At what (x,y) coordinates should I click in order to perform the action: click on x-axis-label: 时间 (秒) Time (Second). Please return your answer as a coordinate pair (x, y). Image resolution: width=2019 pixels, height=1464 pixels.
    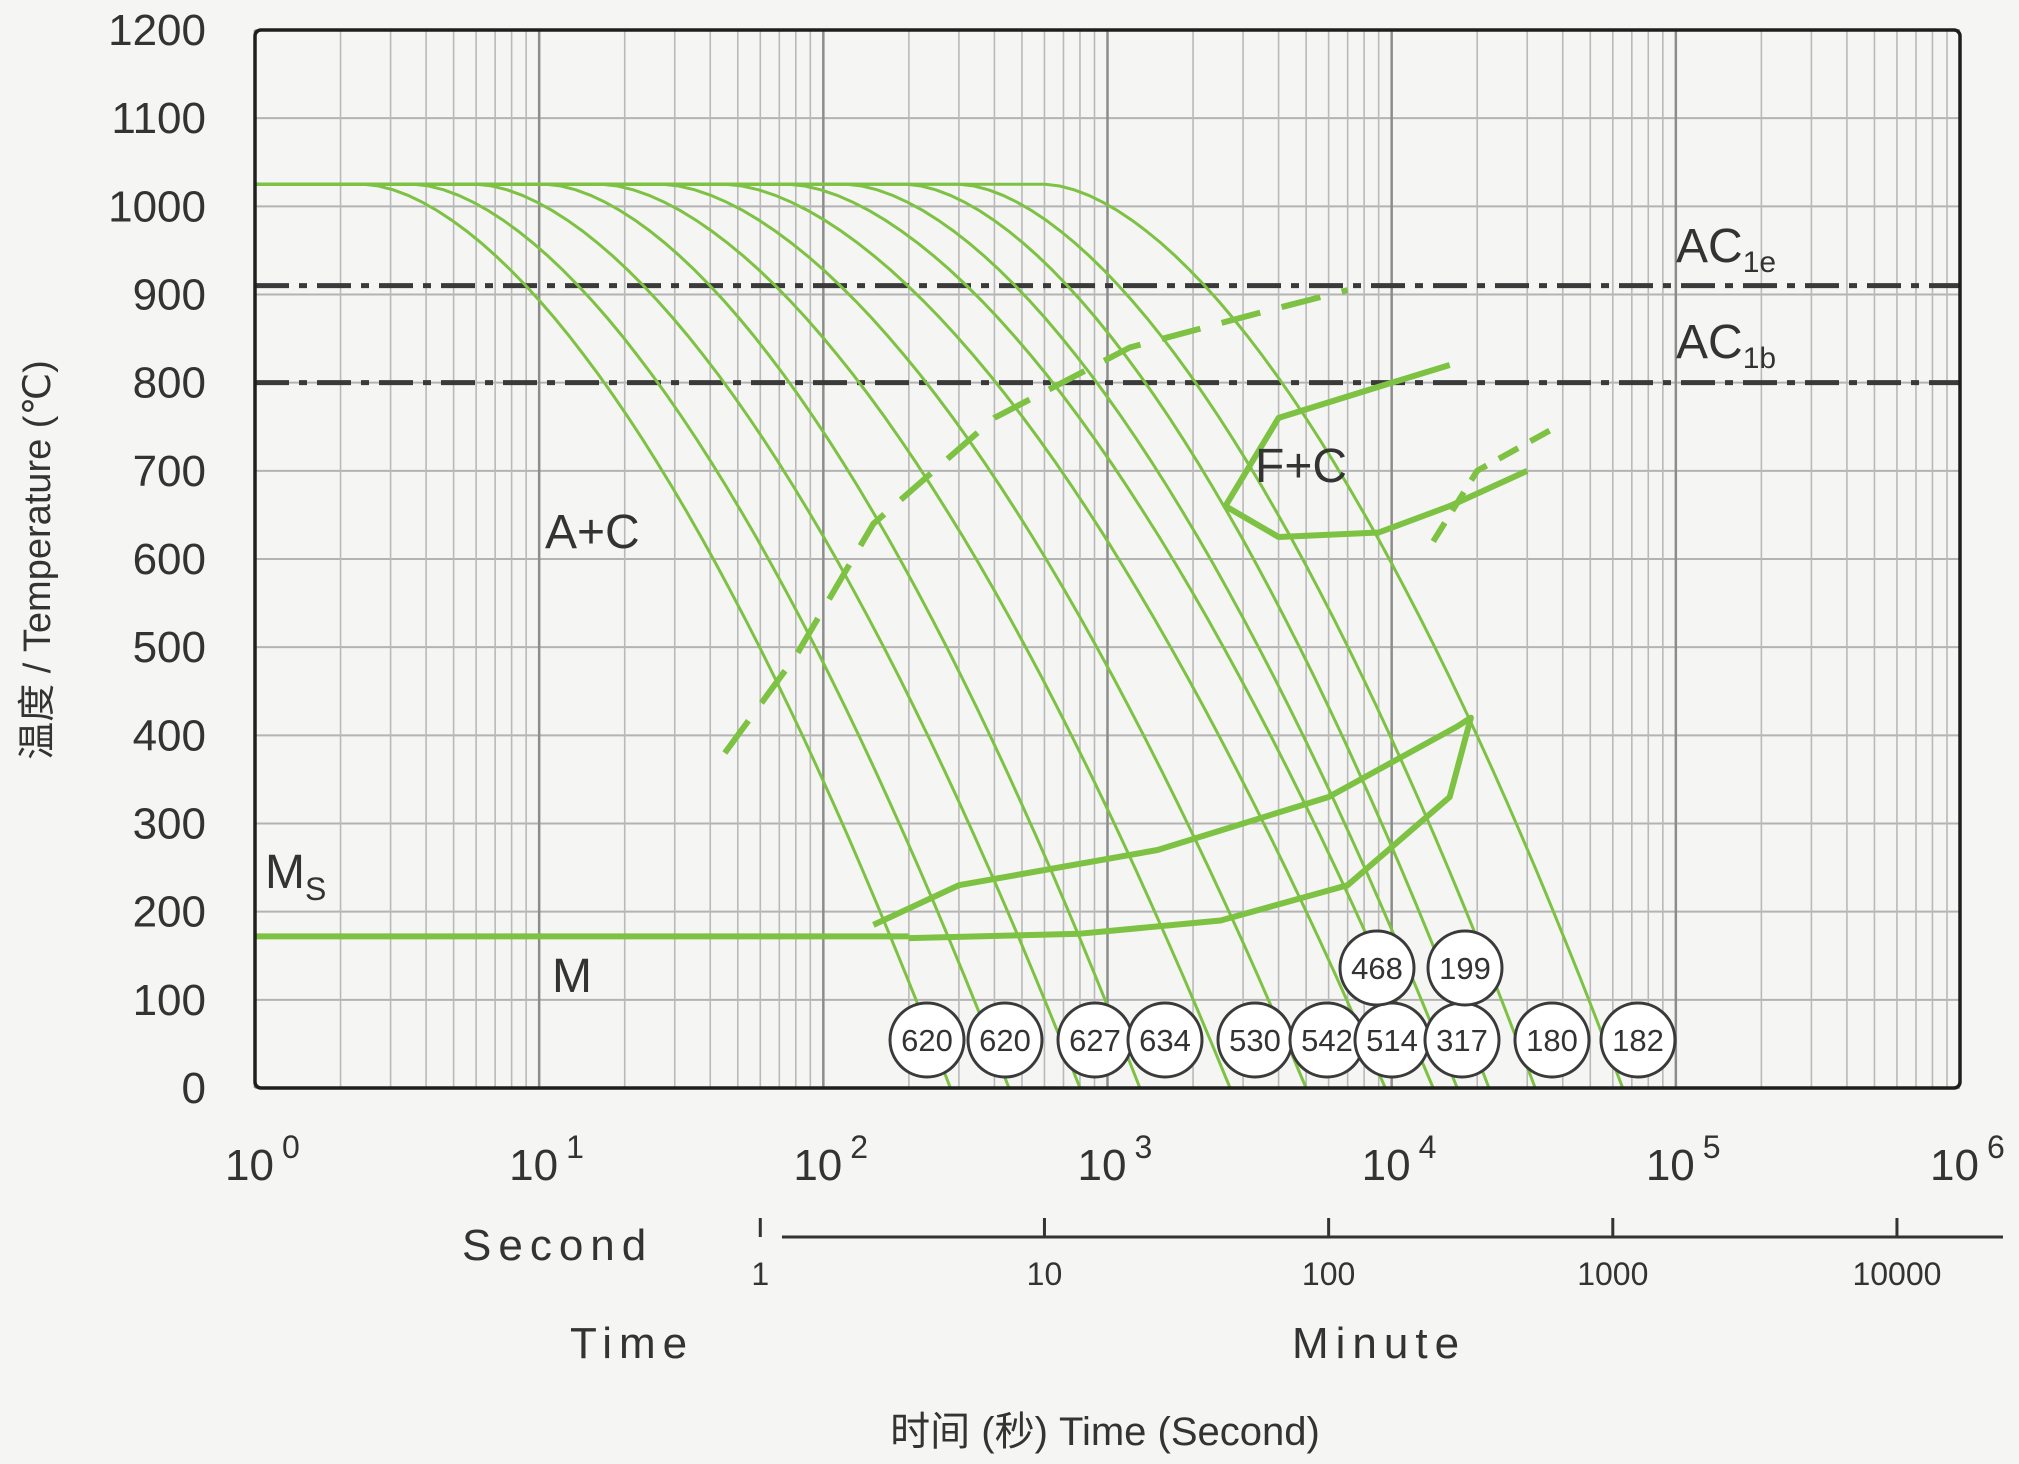
    Looking at the image, I should click on (1105, 1432).